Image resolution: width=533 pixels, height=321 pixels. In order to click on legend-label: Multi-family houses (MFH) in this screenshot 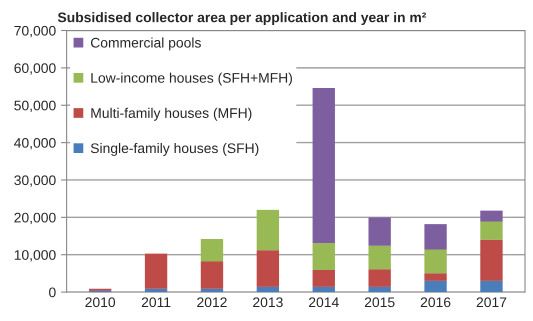, I will do `click(171, 114)`.